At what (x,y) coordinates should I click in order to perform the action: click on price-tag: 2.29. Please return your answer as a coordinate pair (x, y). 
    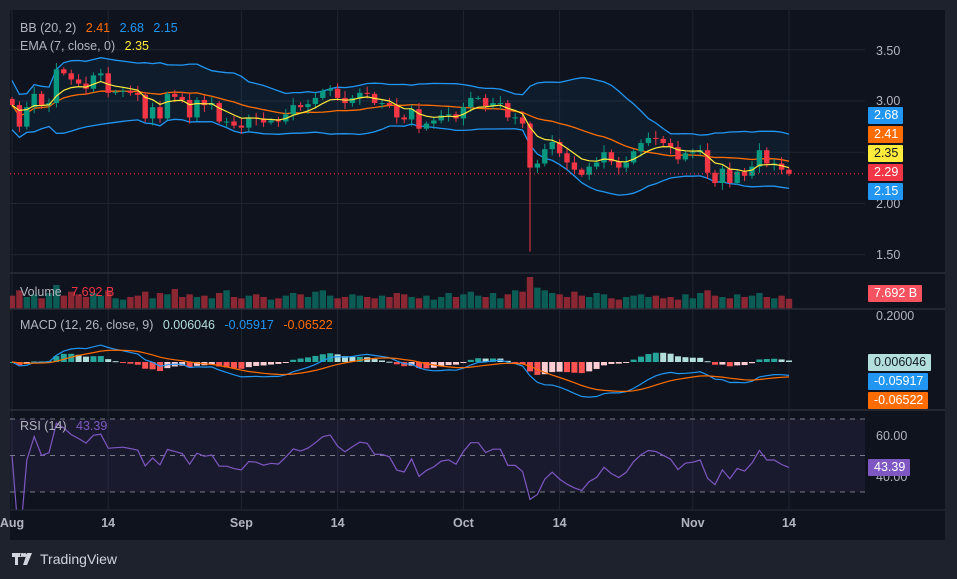
    Looking at the image, I should click on (886, 172).